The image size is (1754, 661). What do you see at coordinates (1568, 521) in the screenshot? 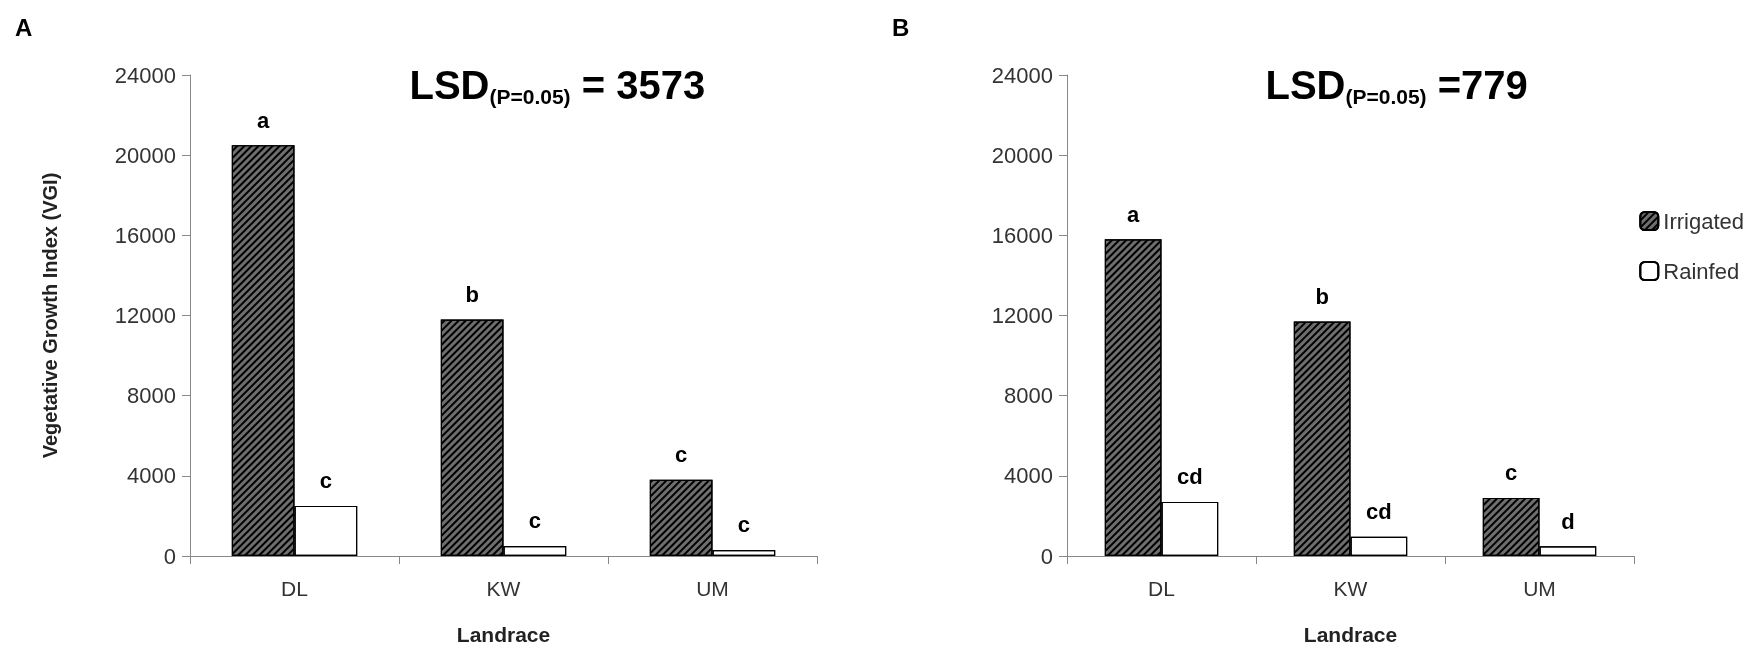
I see `annotation: d` at bounding box center [1568, 521].